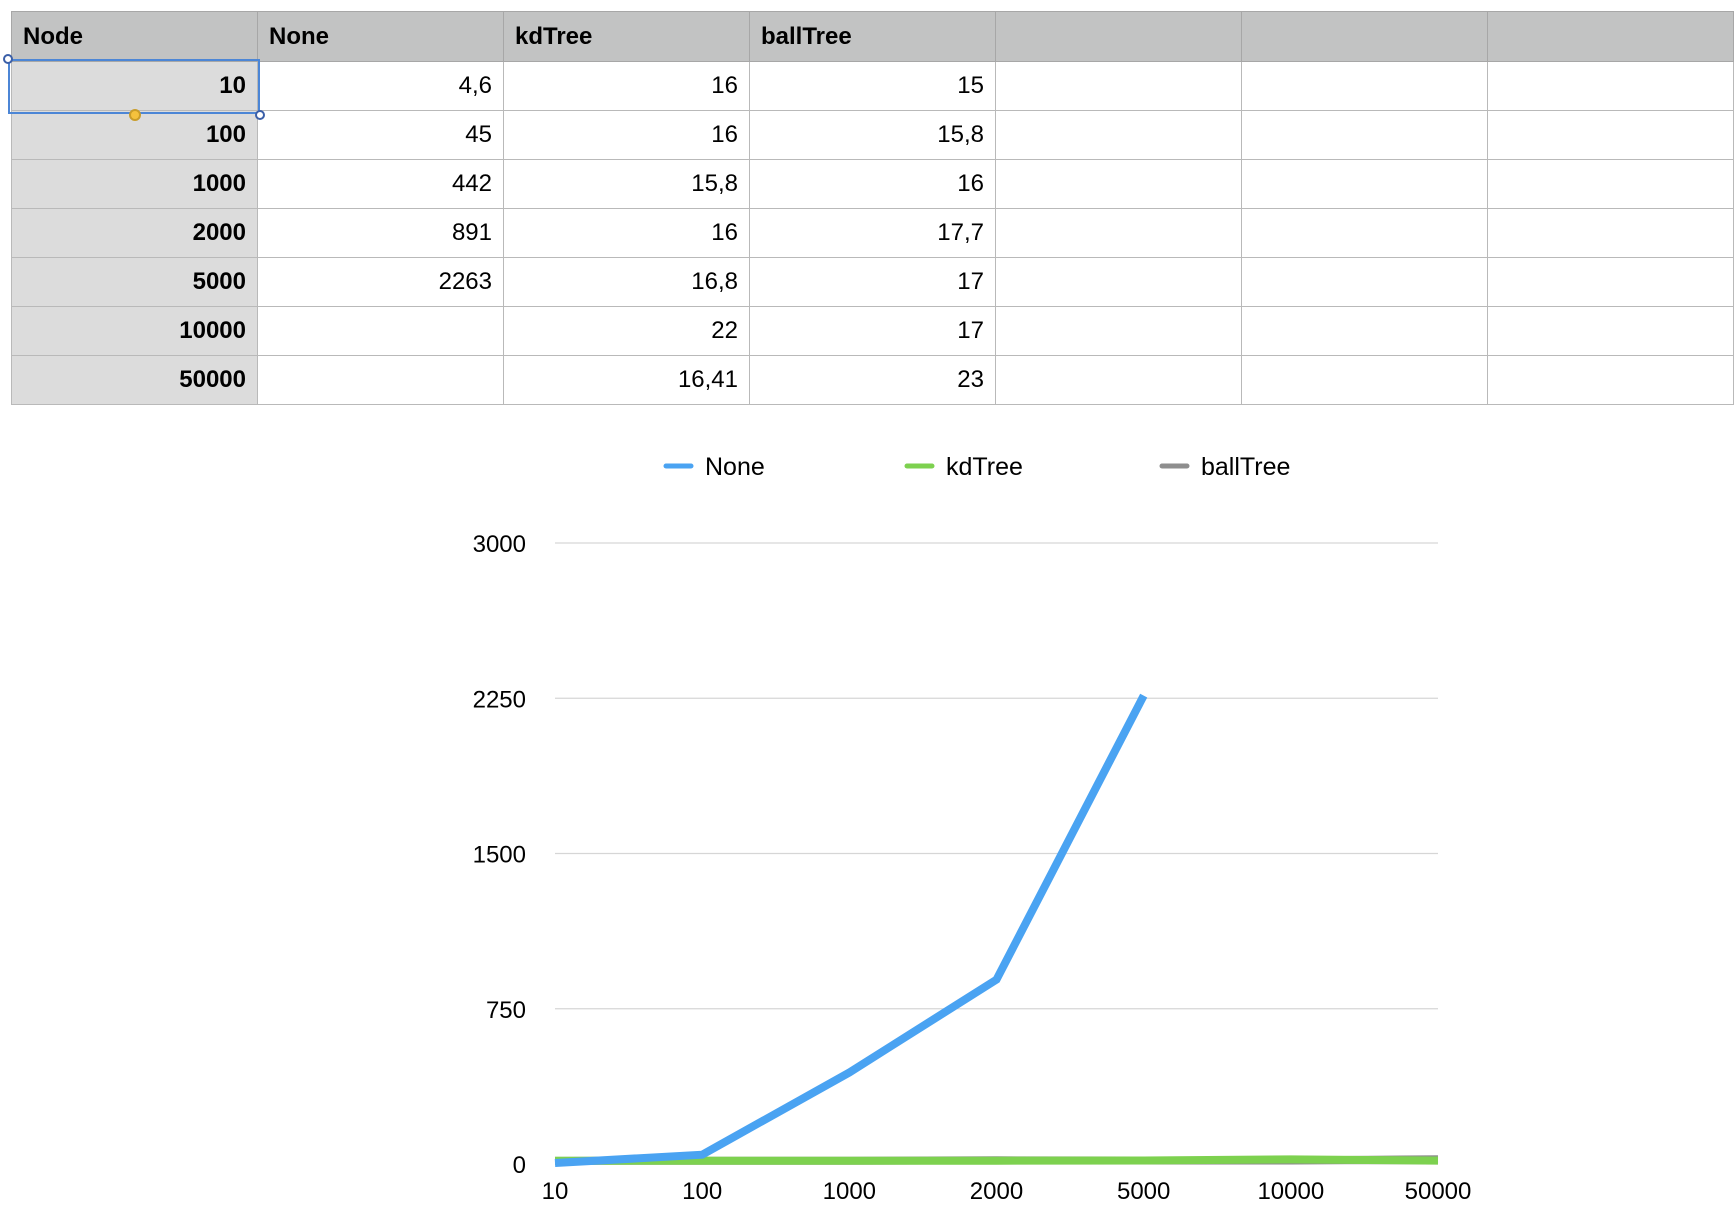 The height and width of the screenshot is (1218, 1736). I want to click on row-header-cell: 1000, so click(134, 184).